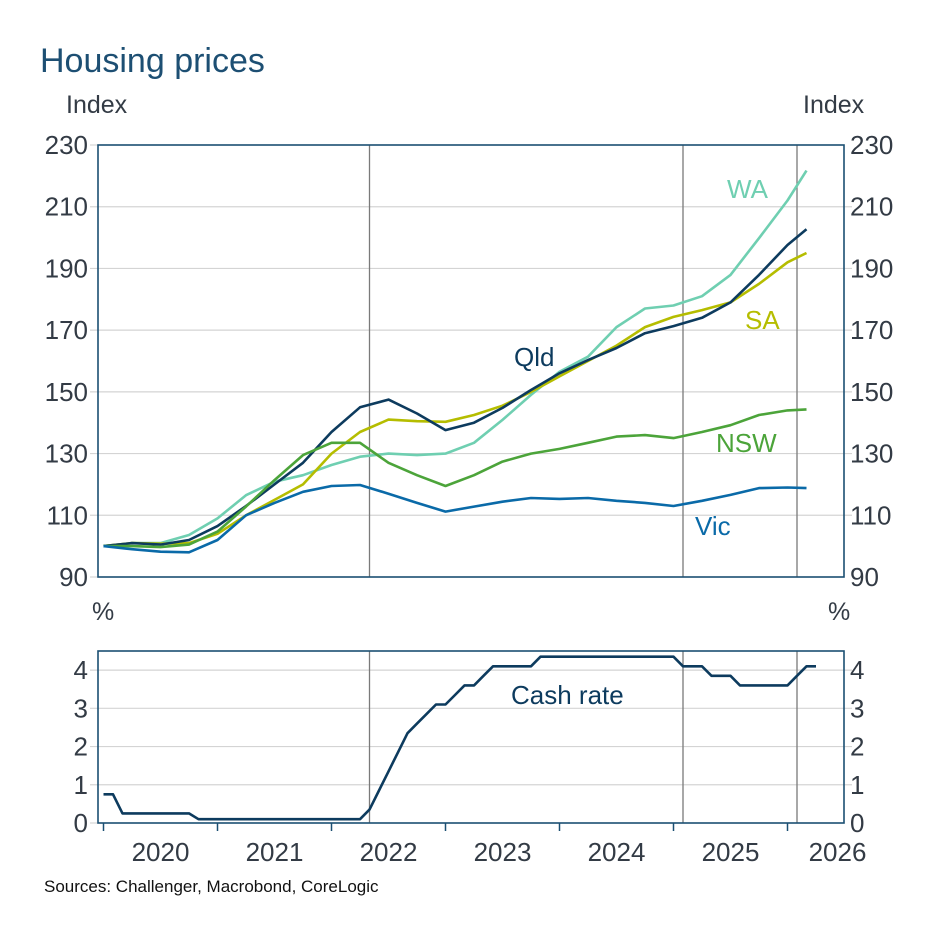 Image resolution: width=943 pixels, height=943 pixels. I want to click on y-tick-label-right: 110, so click(870, 515).